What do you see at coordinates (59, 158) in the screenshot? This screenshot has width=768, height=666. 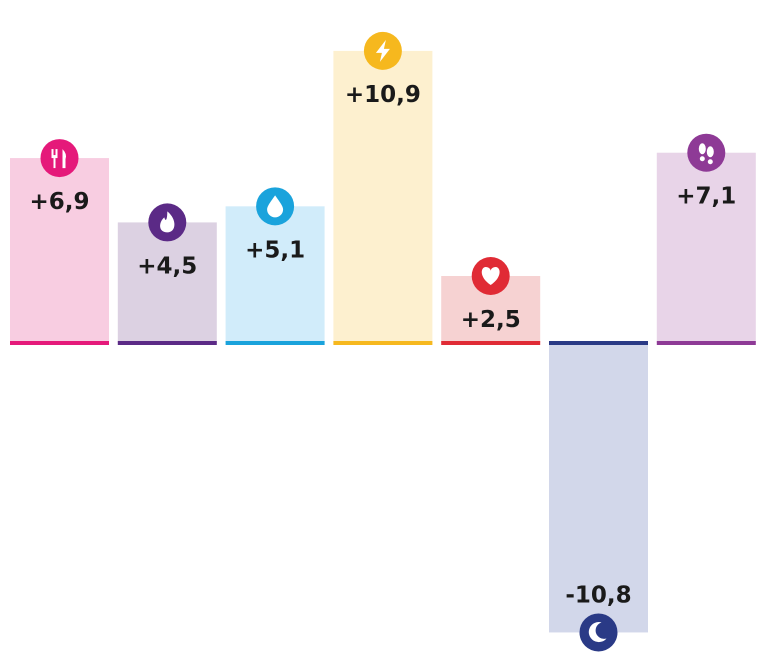 I see `fork-knife-icon` at bounding box center [59, 158].